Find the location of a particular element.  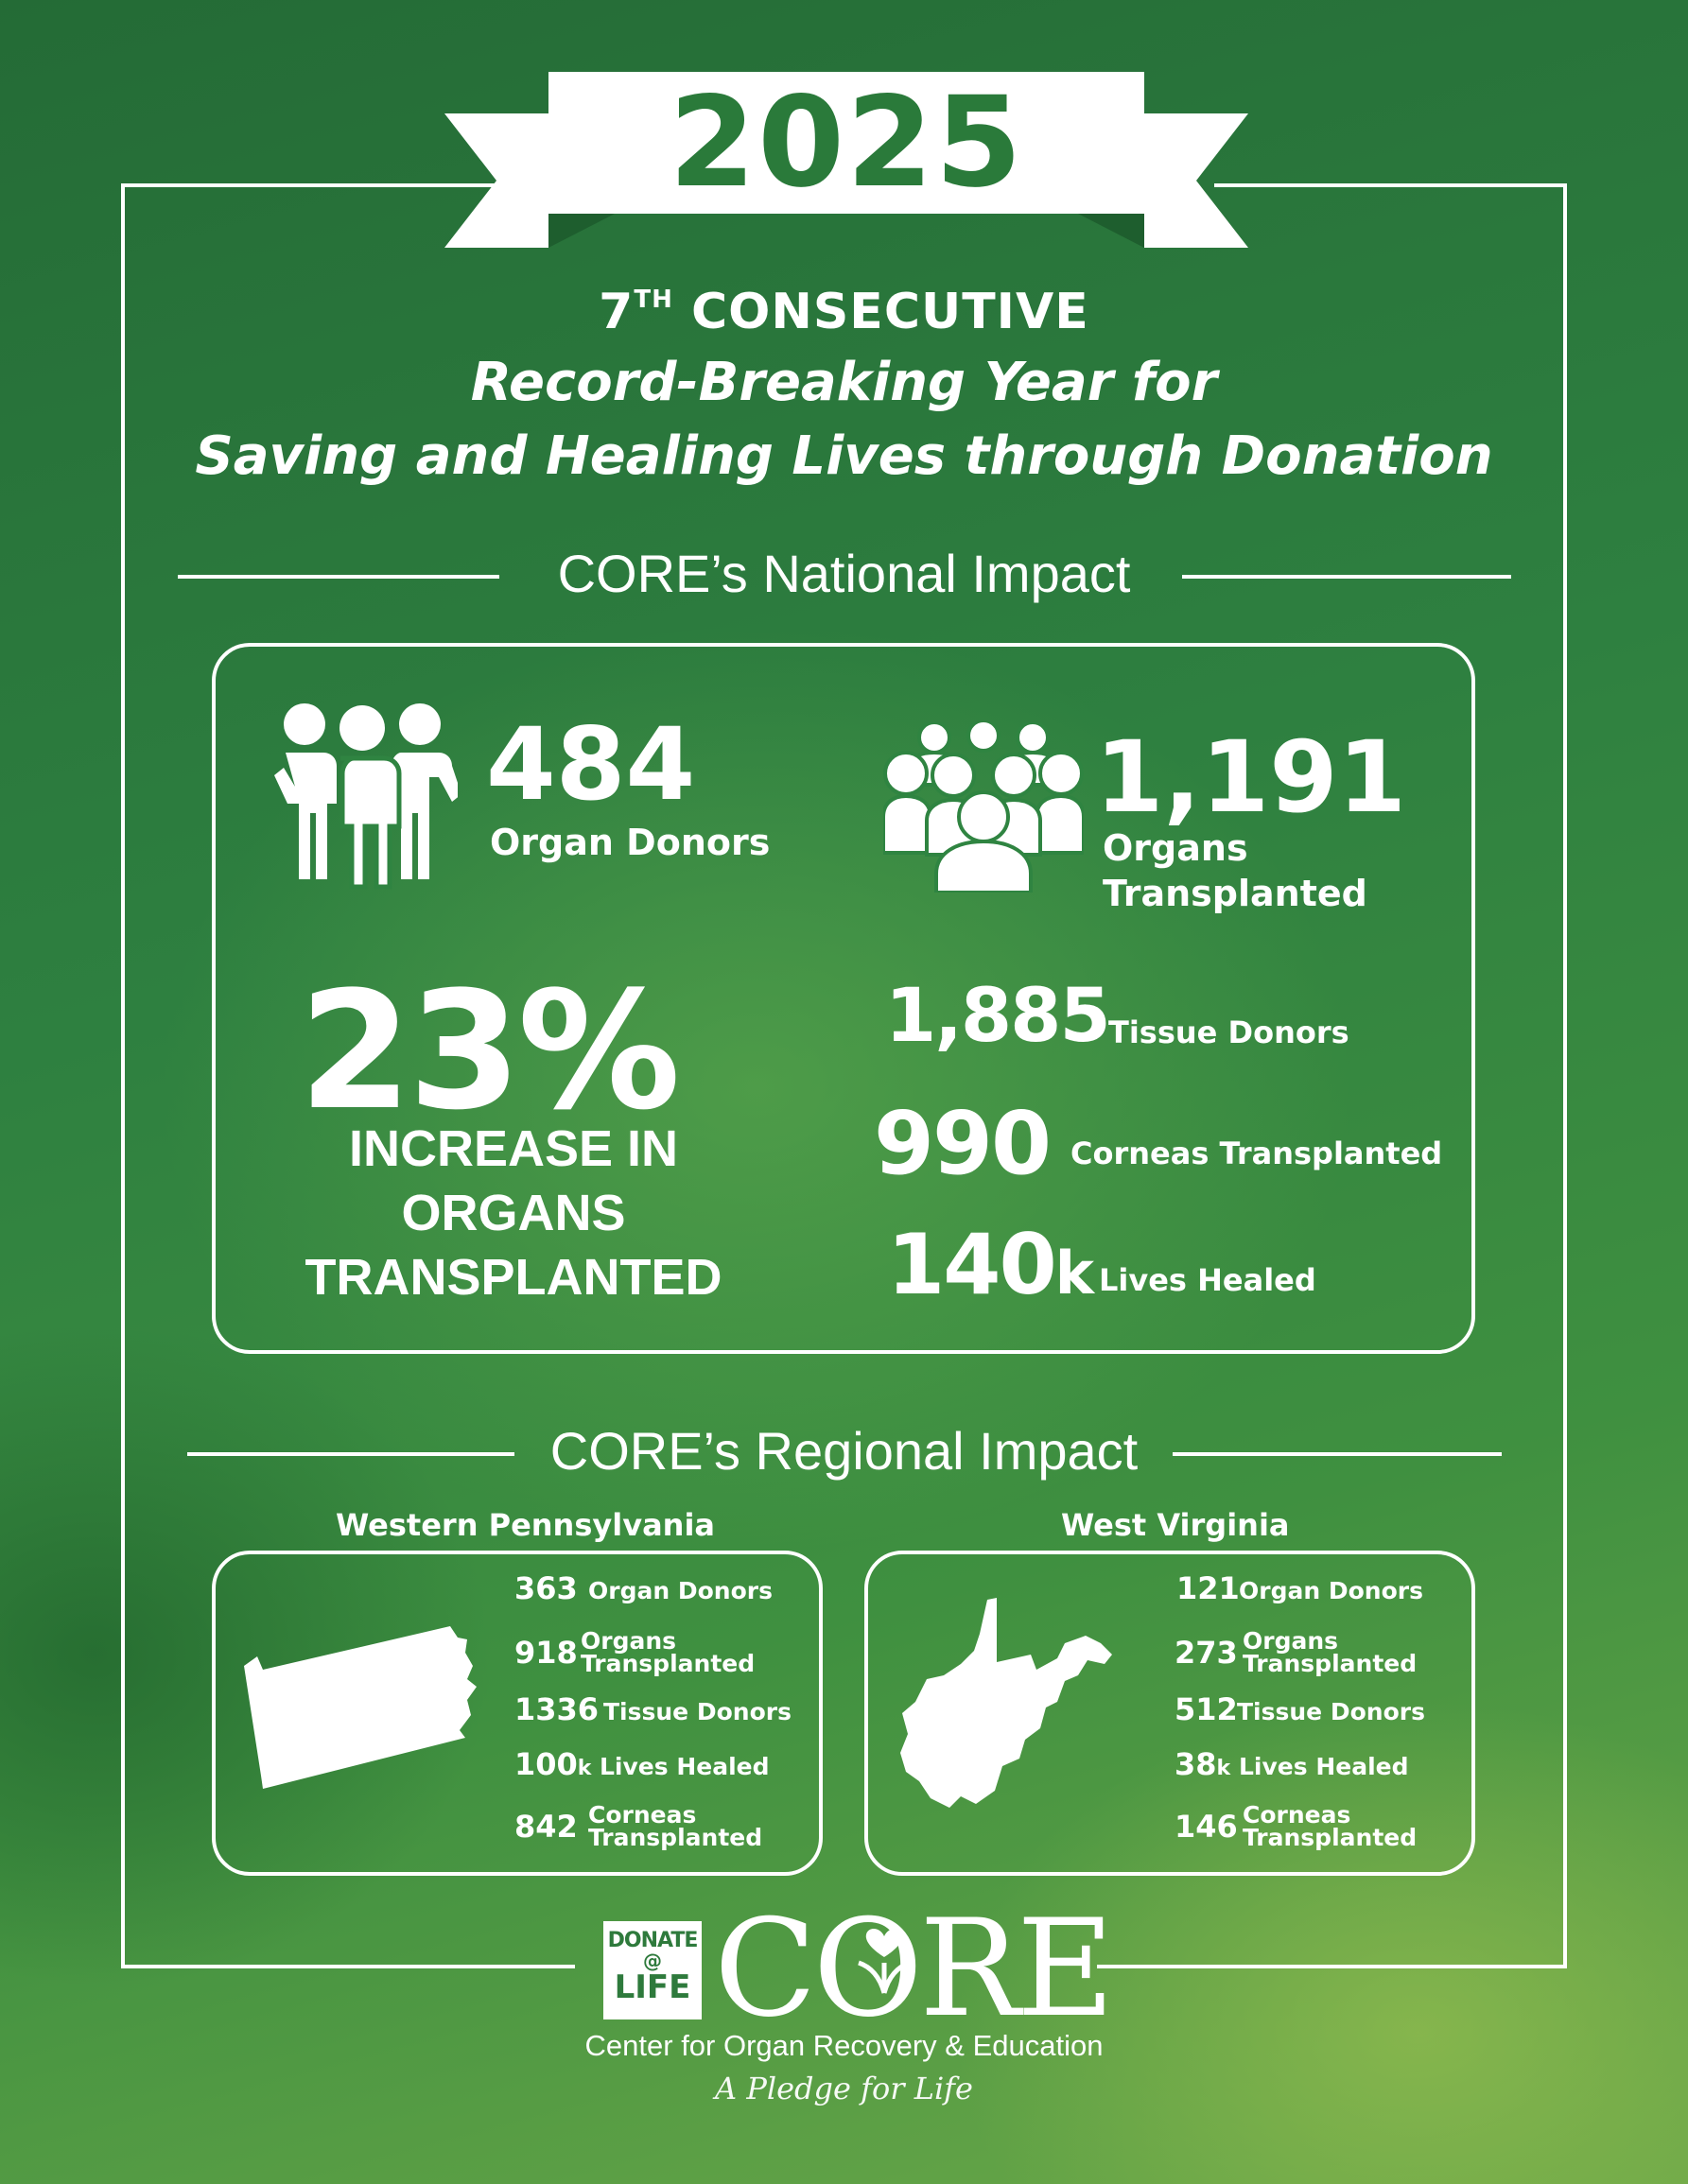

pa-organ-donors-value: 363 is located at coordinates (546, 1588).